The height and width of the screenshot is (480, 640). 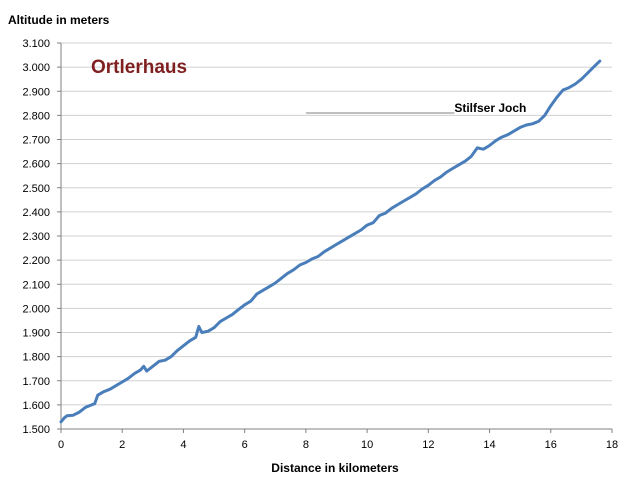 What do you see at coordinates (36, 237) in the screenshot?
I see `y-tick-label: 2.300` at bounding box center [36, 237].